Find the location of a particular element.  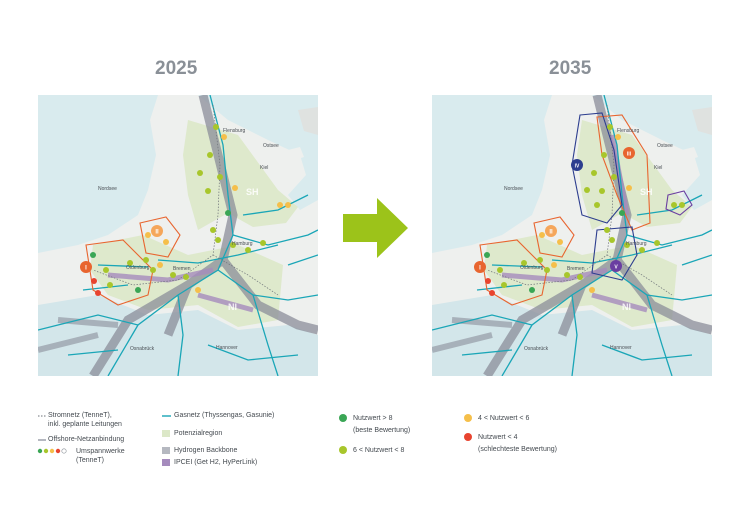

cluster-iii-label: III is located at coordinates (629, 155).